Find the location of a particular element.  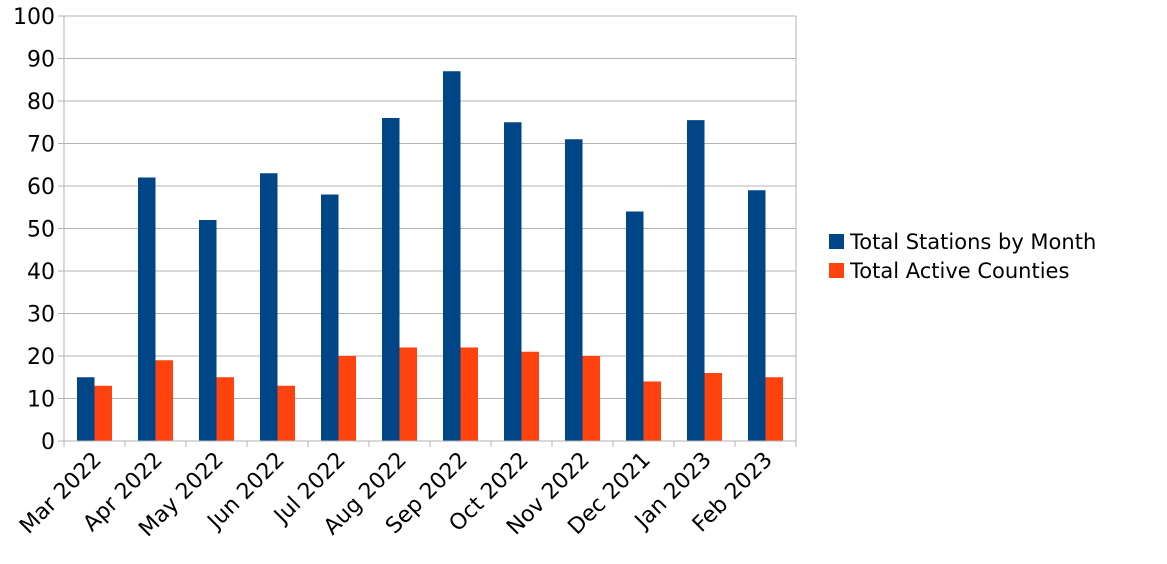

y-tick-label-10: 100 is located at coordinates (34, 17).